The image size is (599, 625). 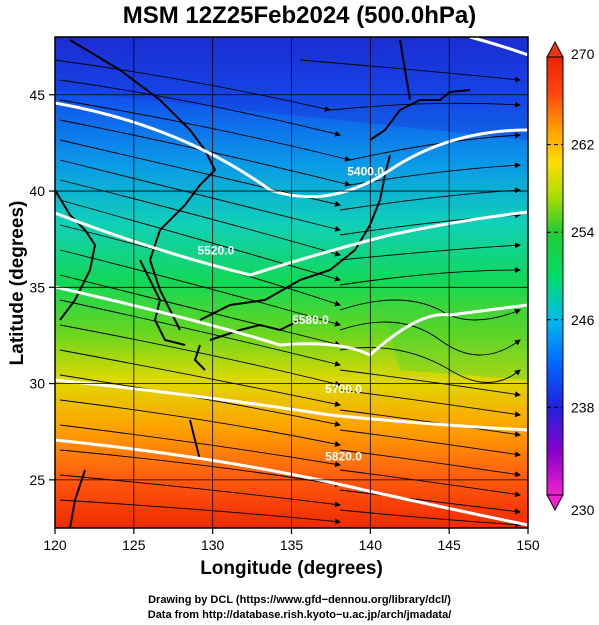 What do you see at coordinates (37, 191) in the screenshot?
I see `y-tick-label: 40` at bounding box center [37, 191].